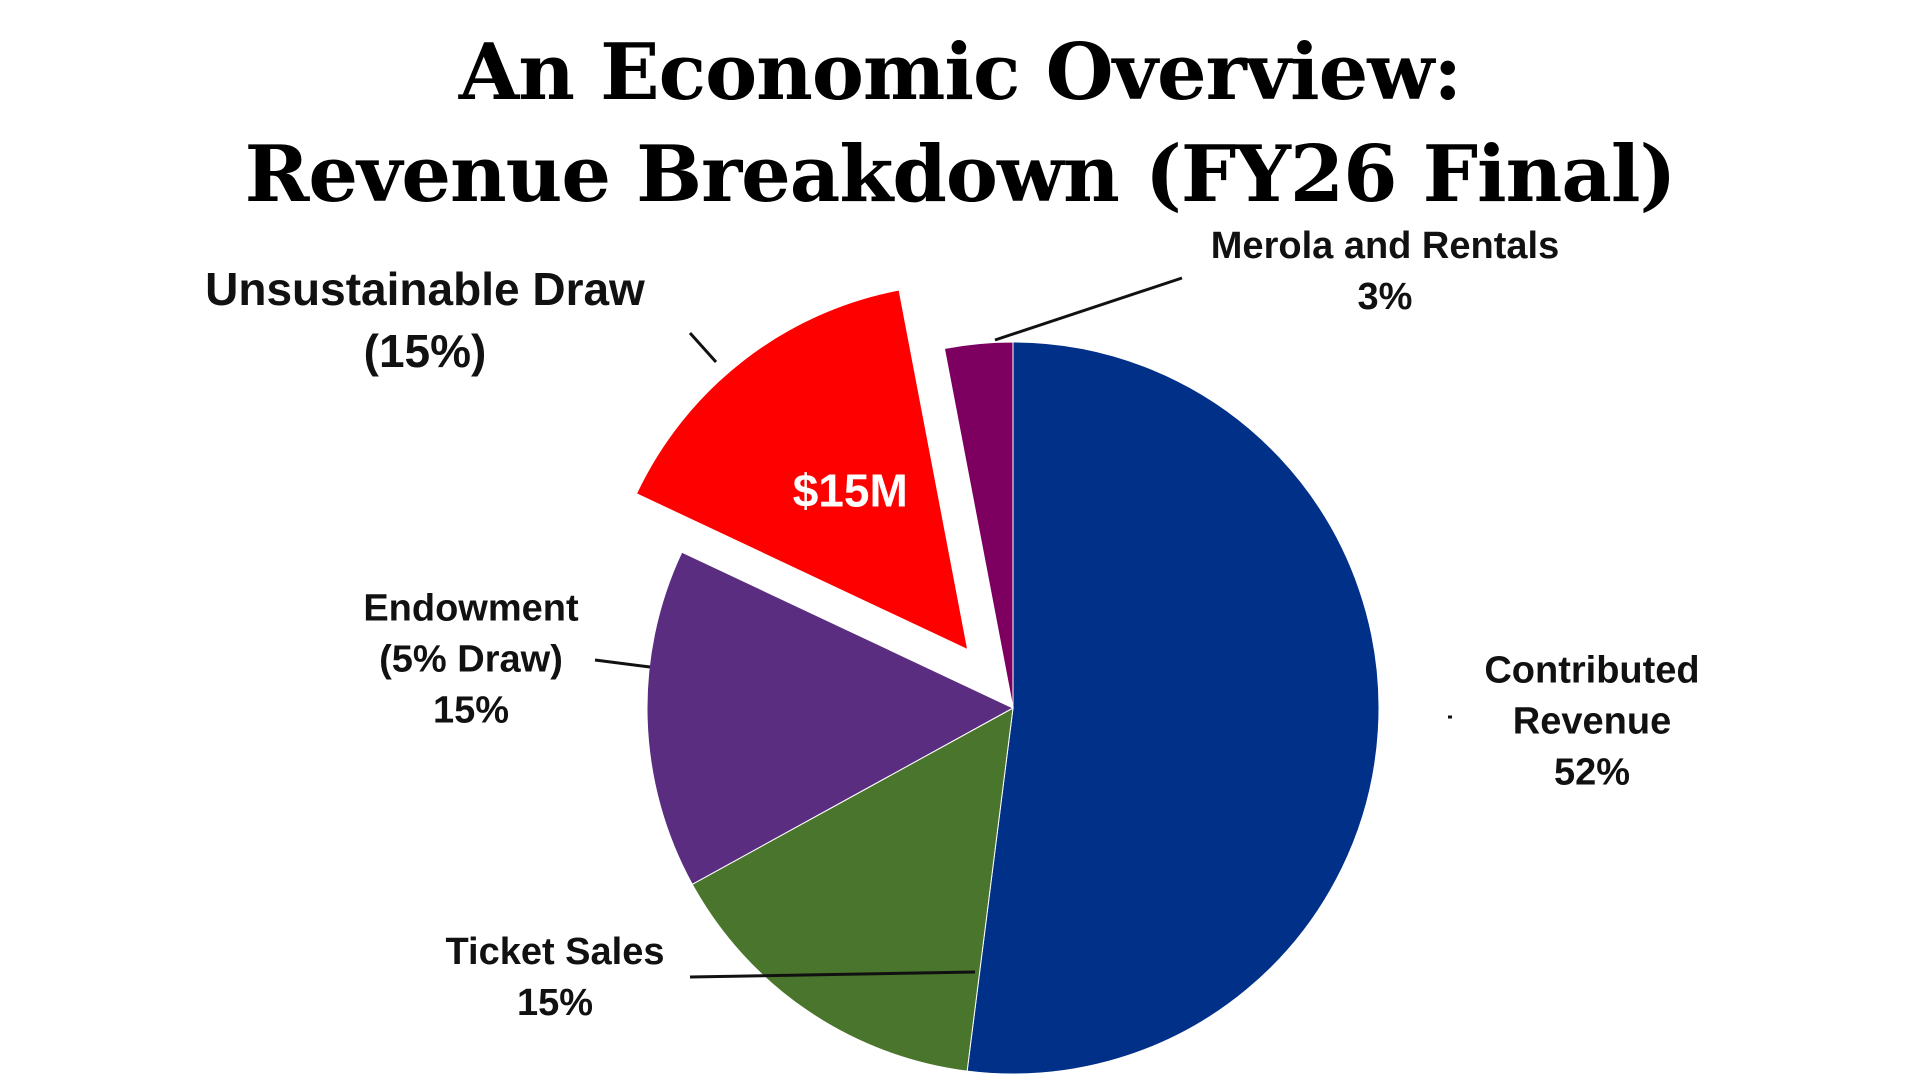  Describe the element at coordinates (471, 608) in the screenshot. I see `slice-label-line: Endowment` at that location.